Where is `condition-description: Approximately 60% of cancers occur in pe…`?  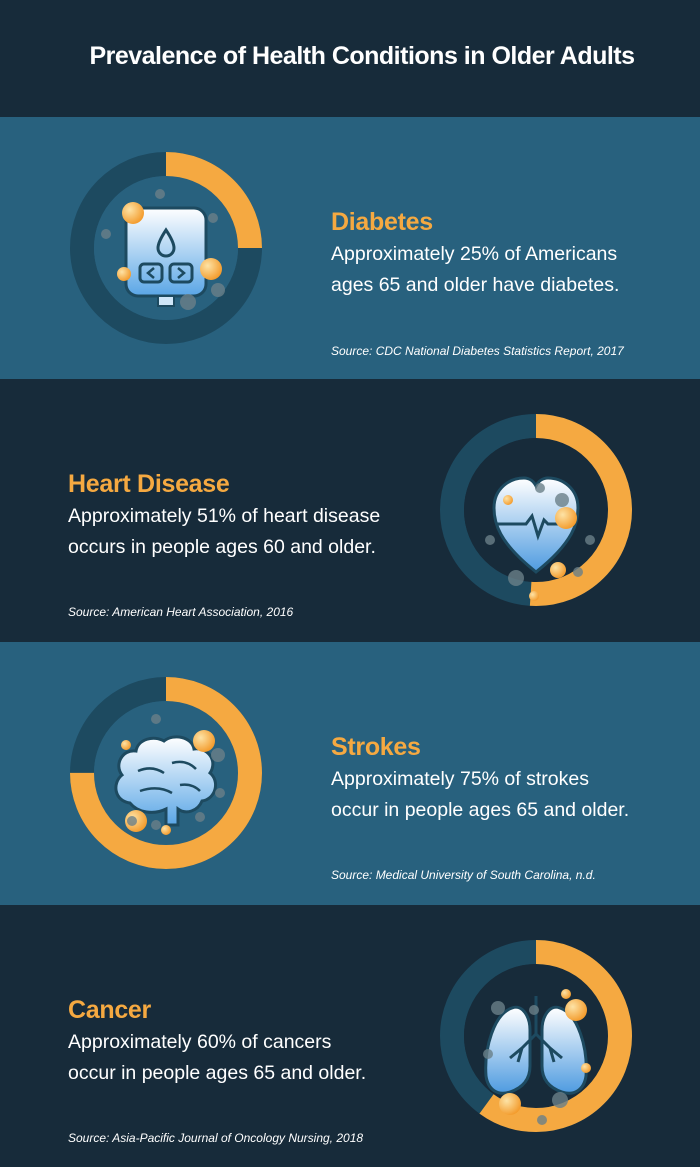 condition-description: Approximately 60% of cancers occur in pe… is located at coordinates (217, 1057).